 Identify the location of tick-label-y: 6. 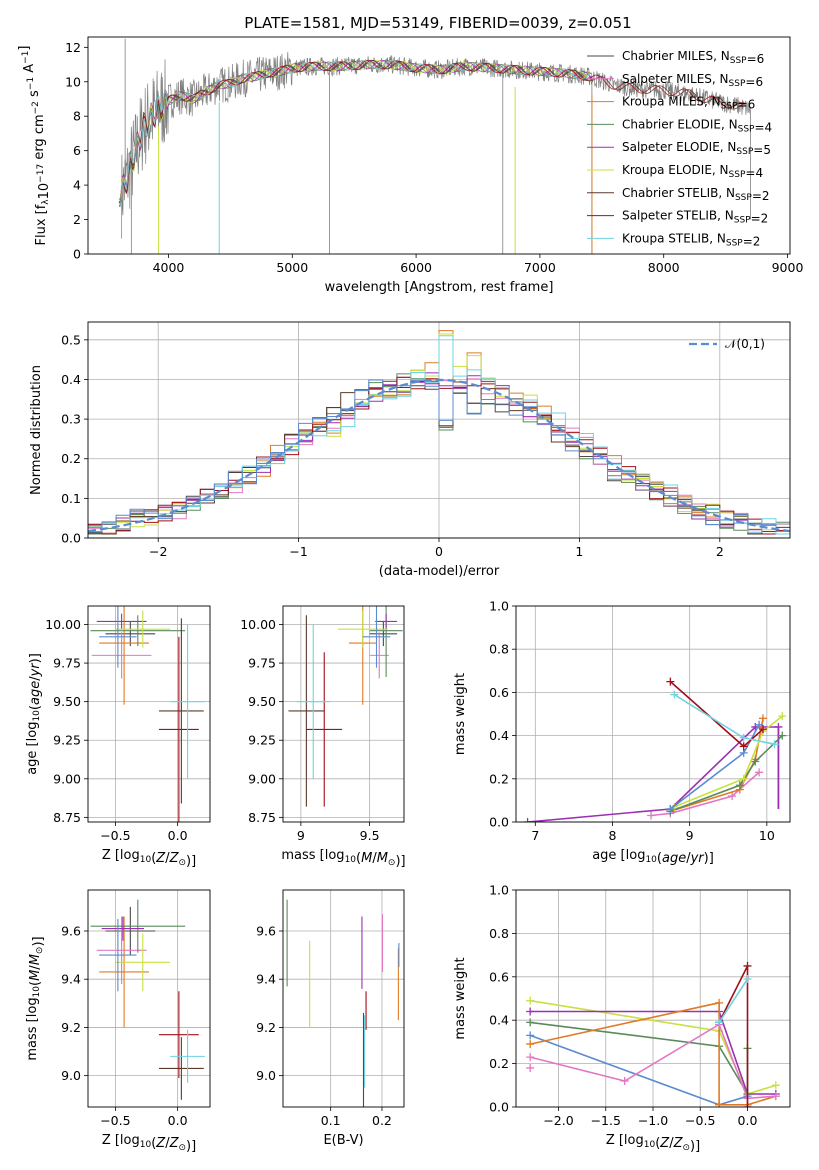
(77, 150).